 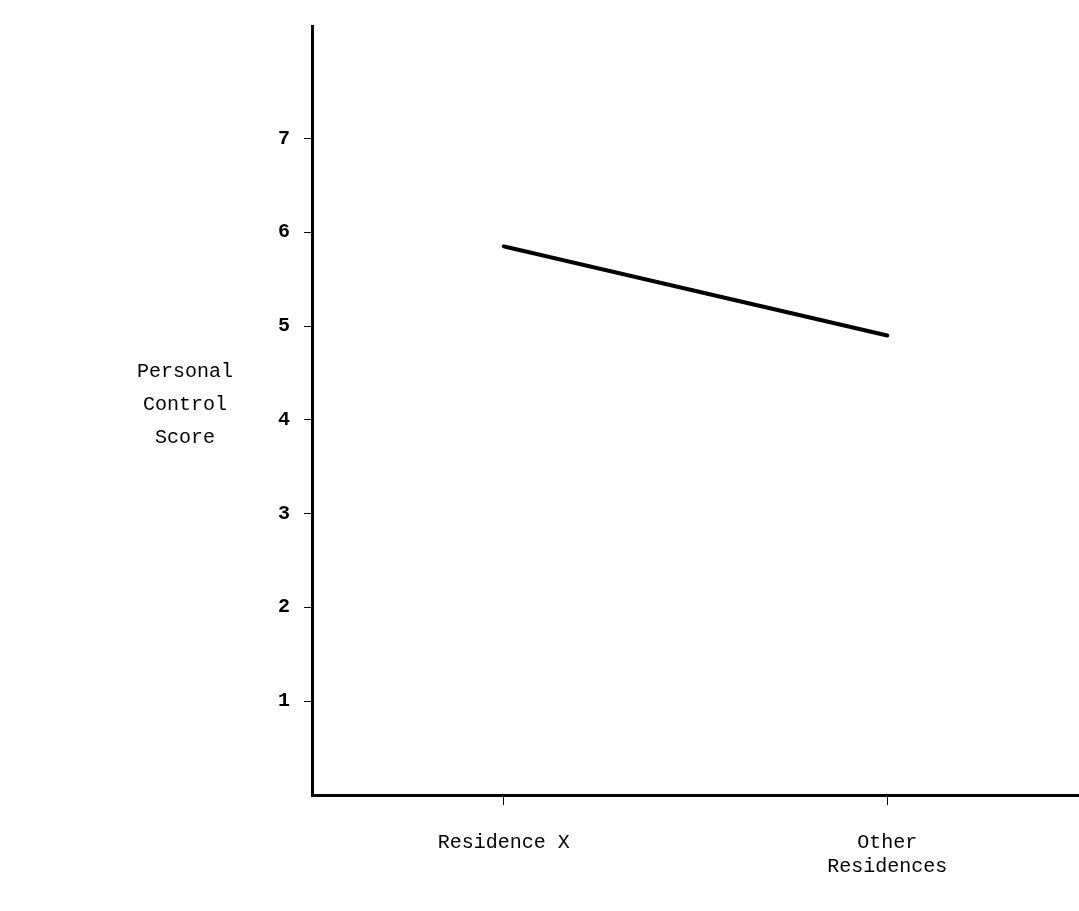 What do you see at coordinates (185, 405) in the screenshot?
I see `y-axis-title: Personal Control Score` at bounding box center [185, 405].